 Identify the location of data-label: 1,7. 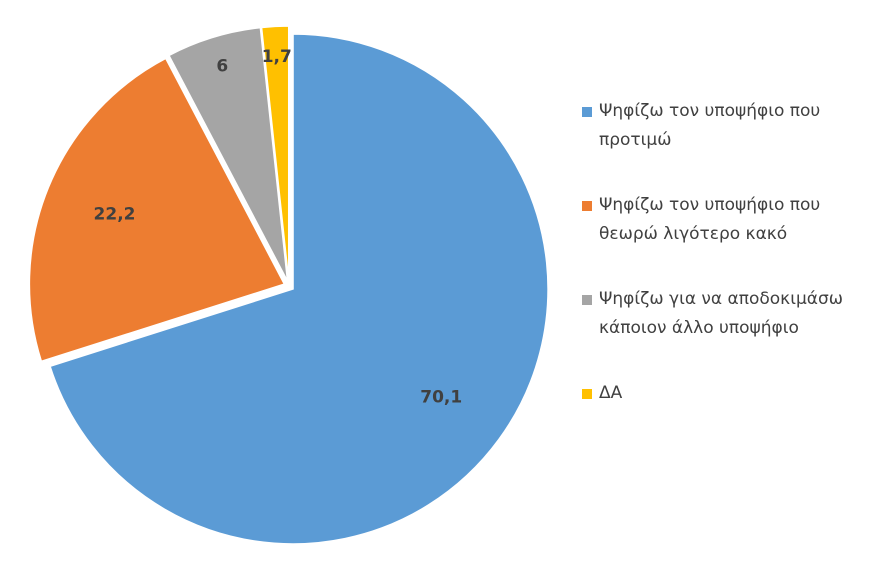
(277, 57).